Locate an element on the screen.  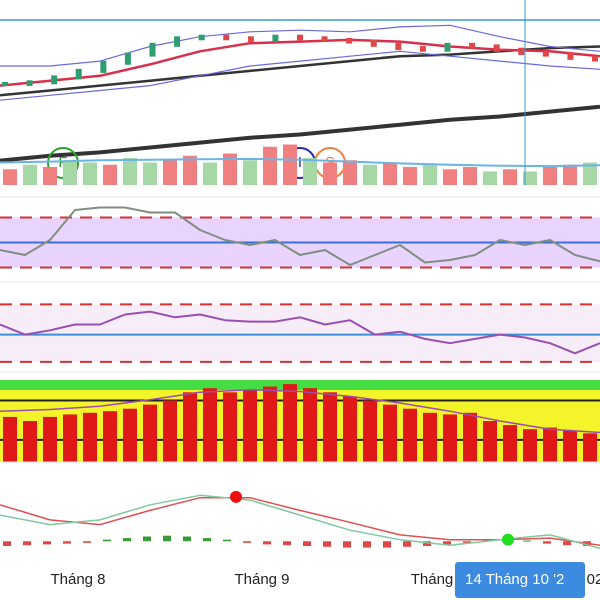
panel-volume is located at coordinates (300, 164).